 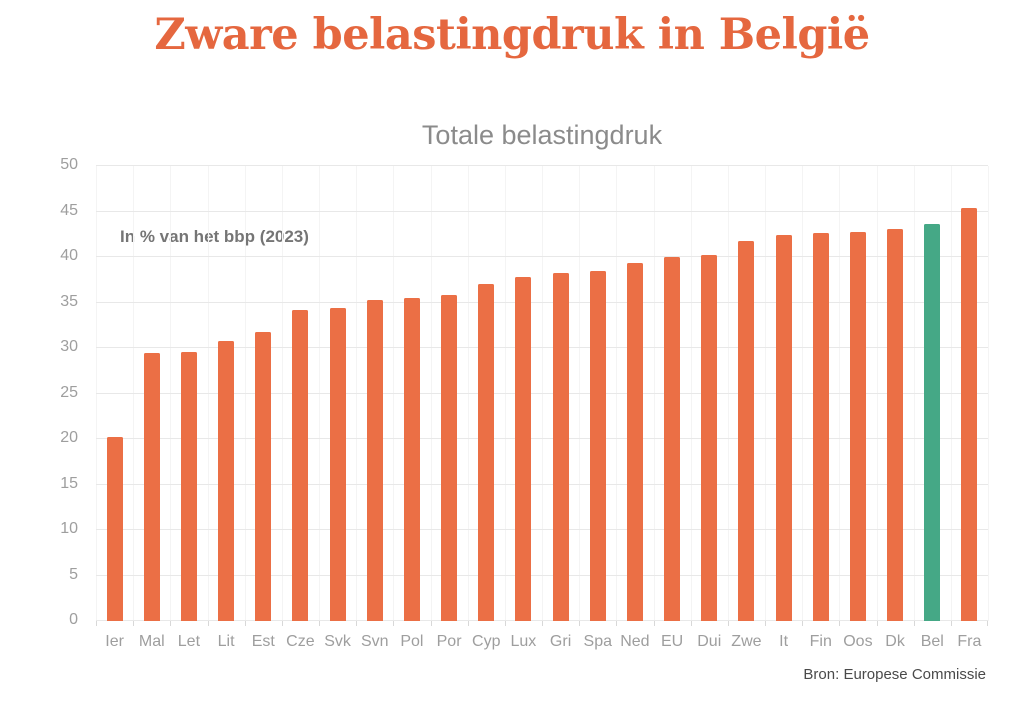 What do you see at coordinates (337, 641) in the screenshot?
I see `x-tick-label-svk: Svk` at bounding box center [337, 641].